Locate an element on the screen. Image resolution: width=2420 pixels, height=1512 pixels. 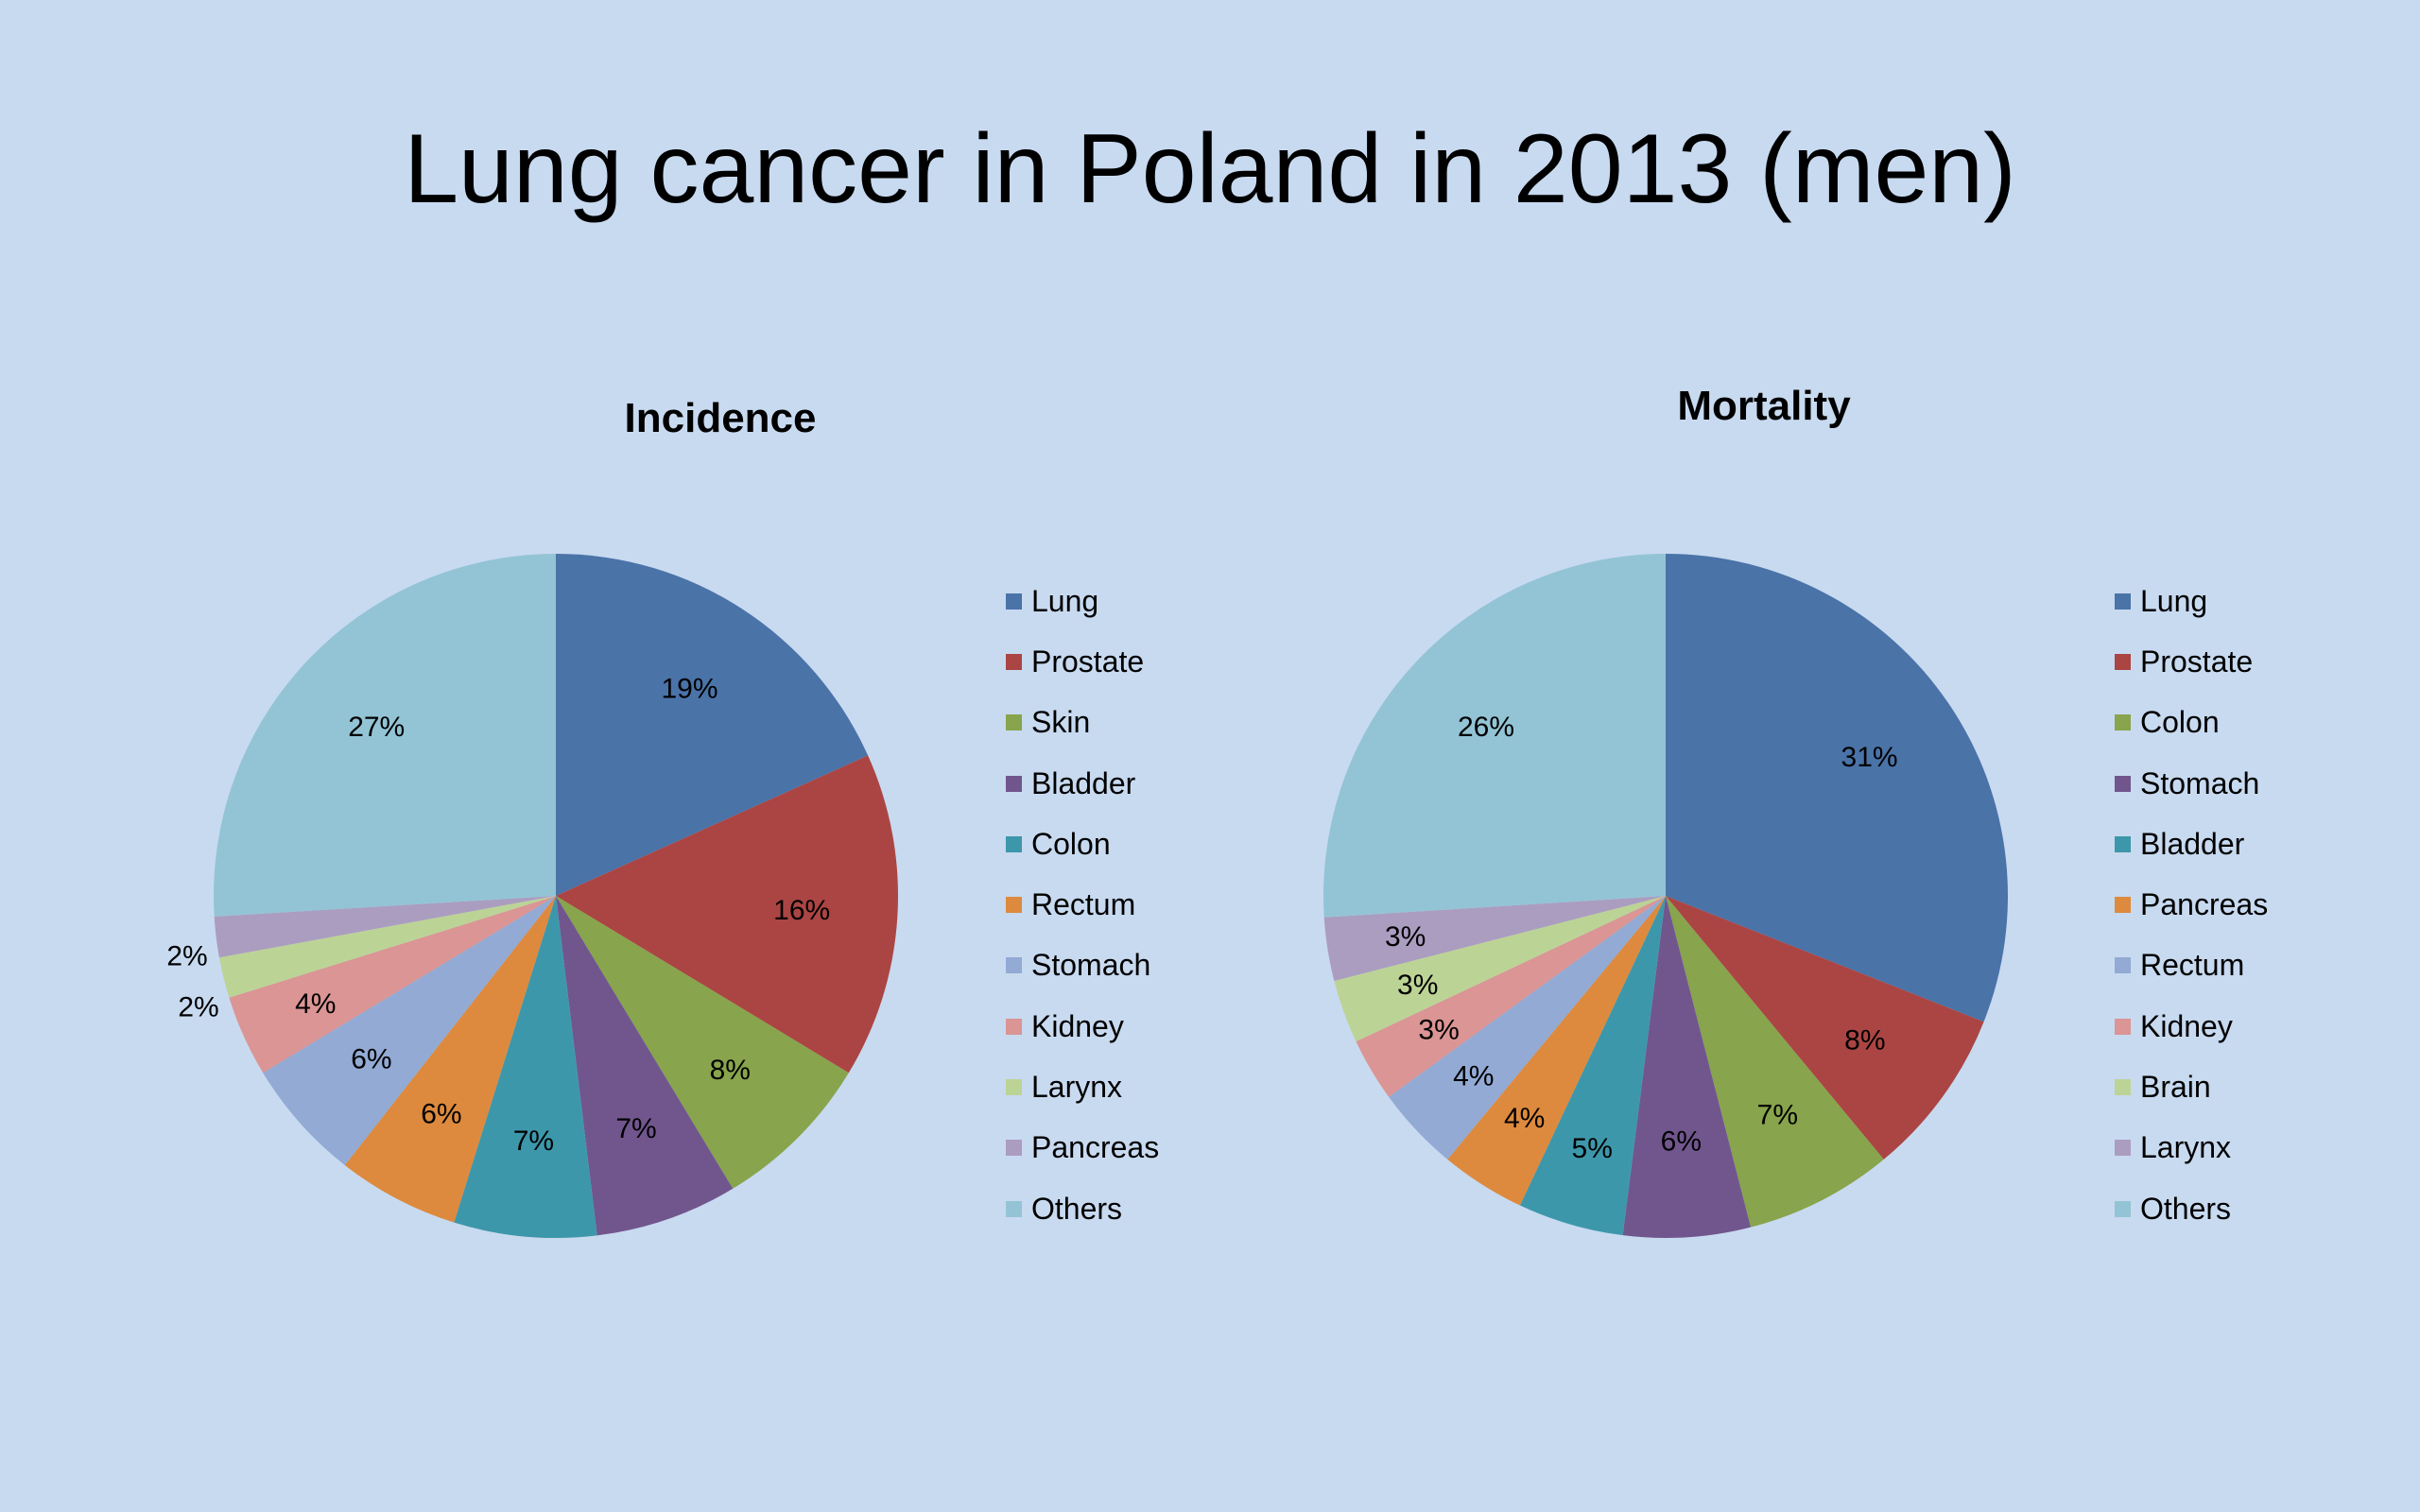
mortality-slice-prostate is located at coordinates (1825, 1028).